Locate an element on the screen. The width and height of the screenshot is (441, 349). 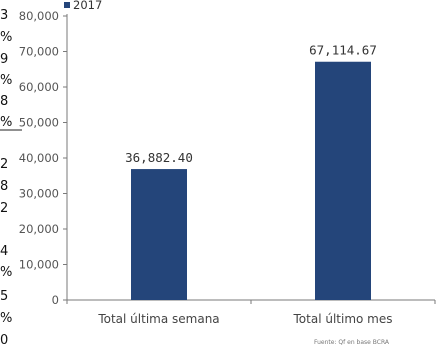
y-tick-label: 60,000 is located at coordinates (39, 87).